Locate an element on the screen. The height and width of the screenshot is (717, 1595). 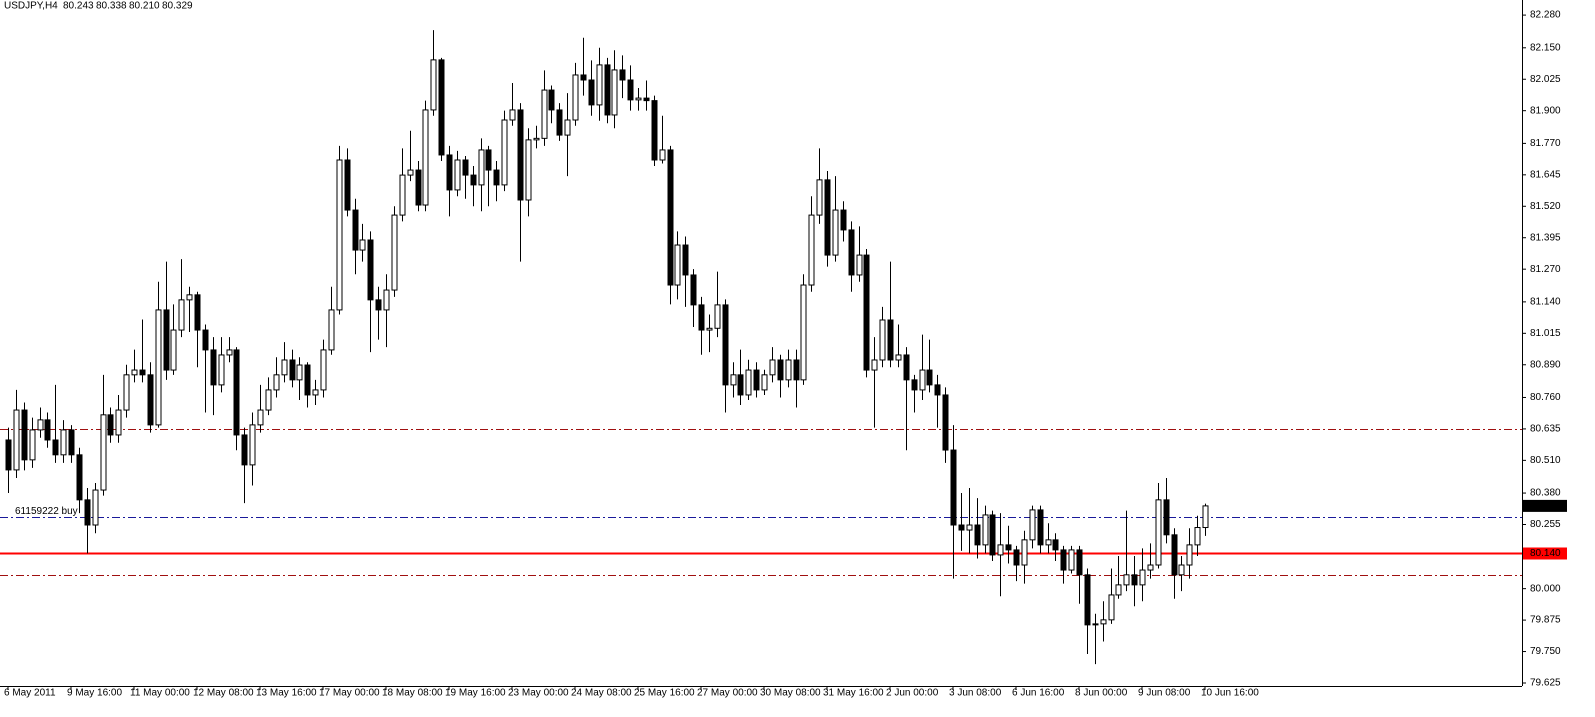
y-tick-label: 81.770 is located at coordinates (1545, 143).